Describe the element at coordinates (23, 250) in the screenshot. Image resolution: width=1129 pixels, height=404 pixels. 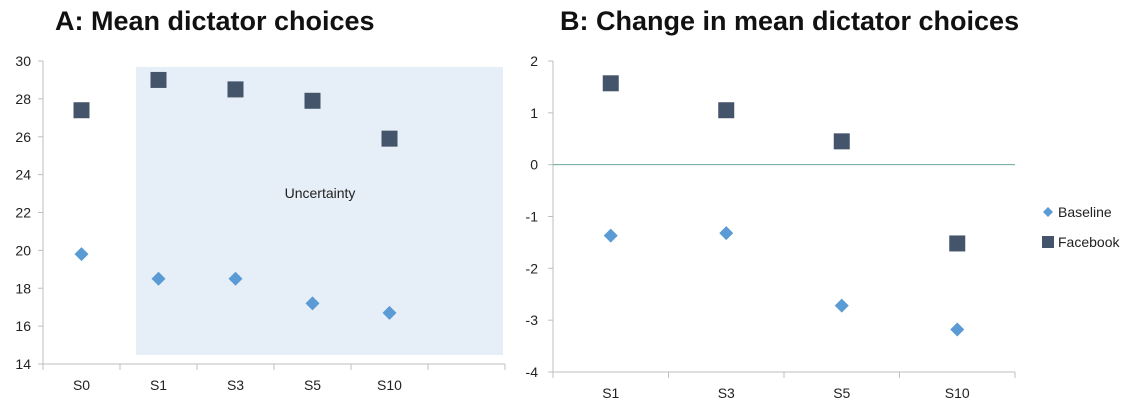
I see `chart-a-y-tick-label: 20` at that location.